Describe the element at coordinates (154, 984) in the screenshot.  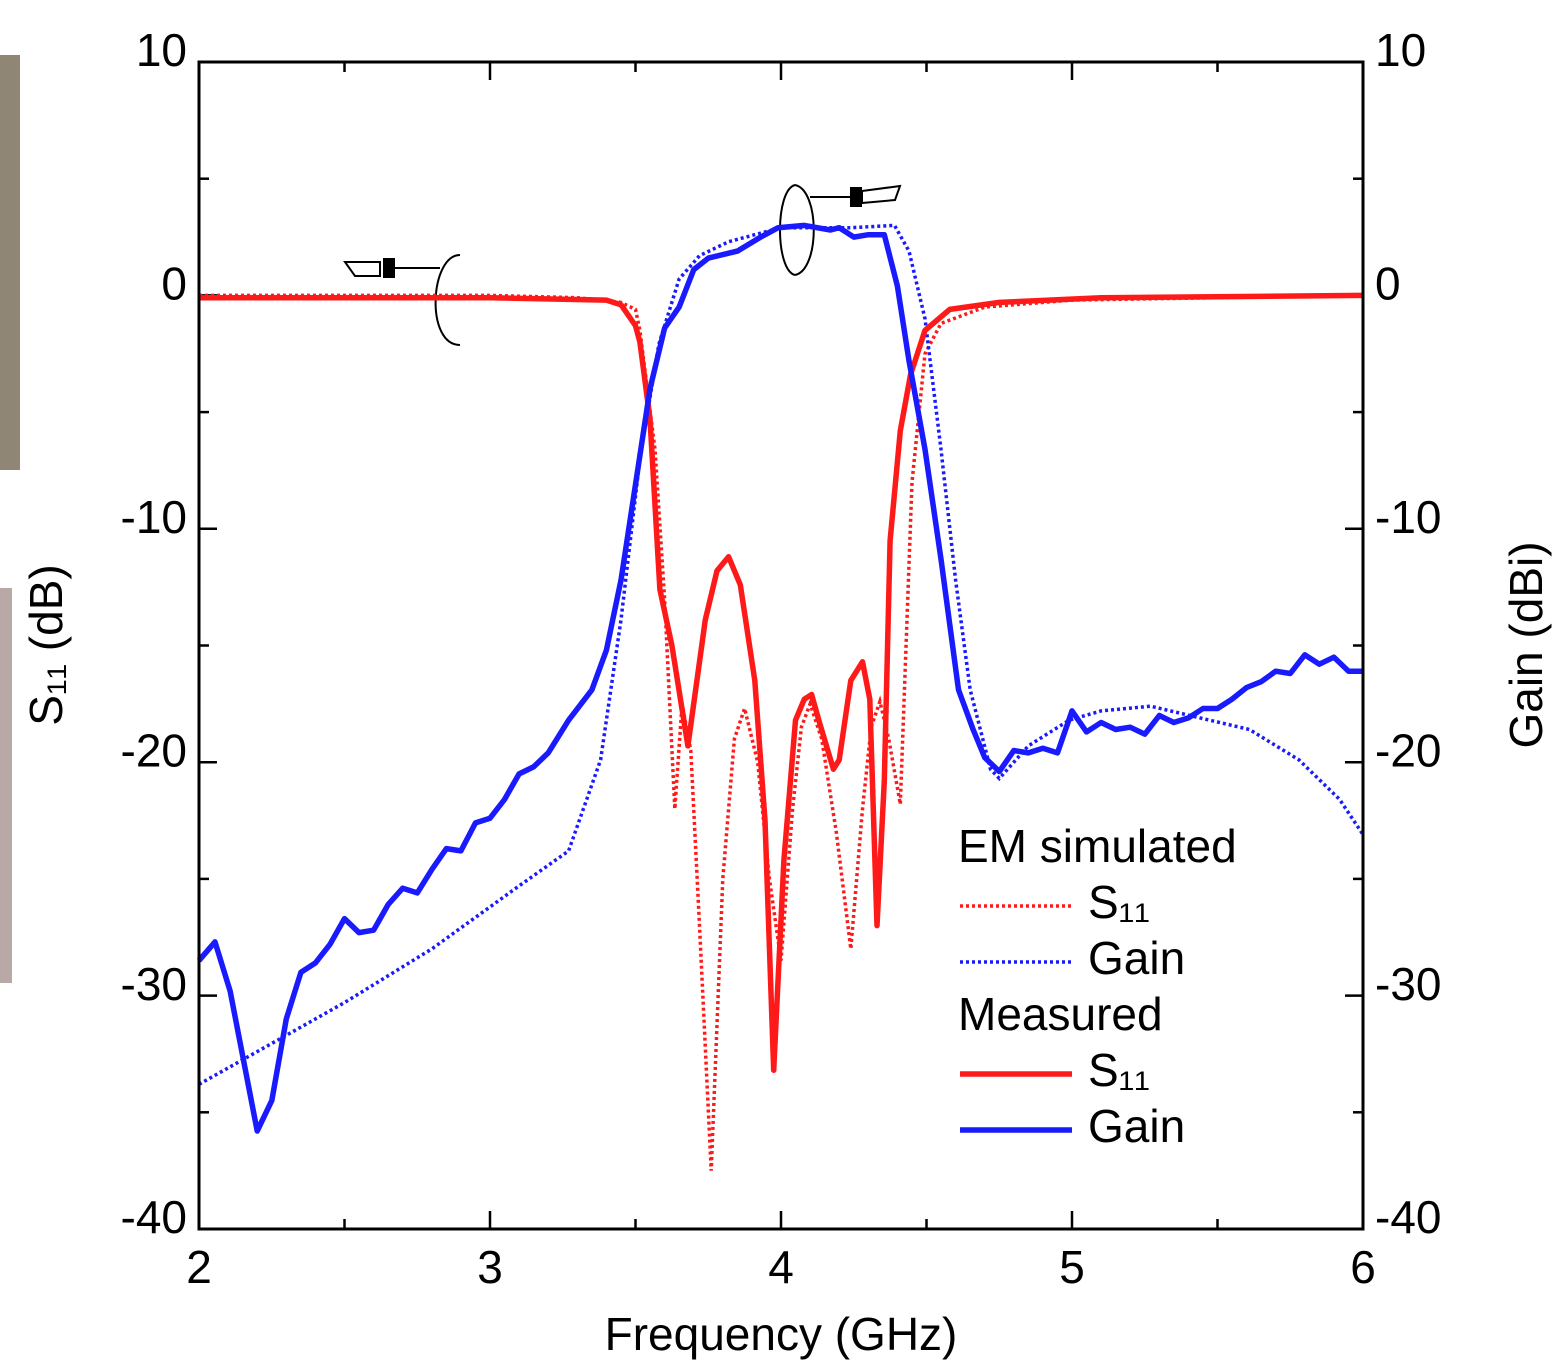
I see `y-tick-label: -30` at that location.